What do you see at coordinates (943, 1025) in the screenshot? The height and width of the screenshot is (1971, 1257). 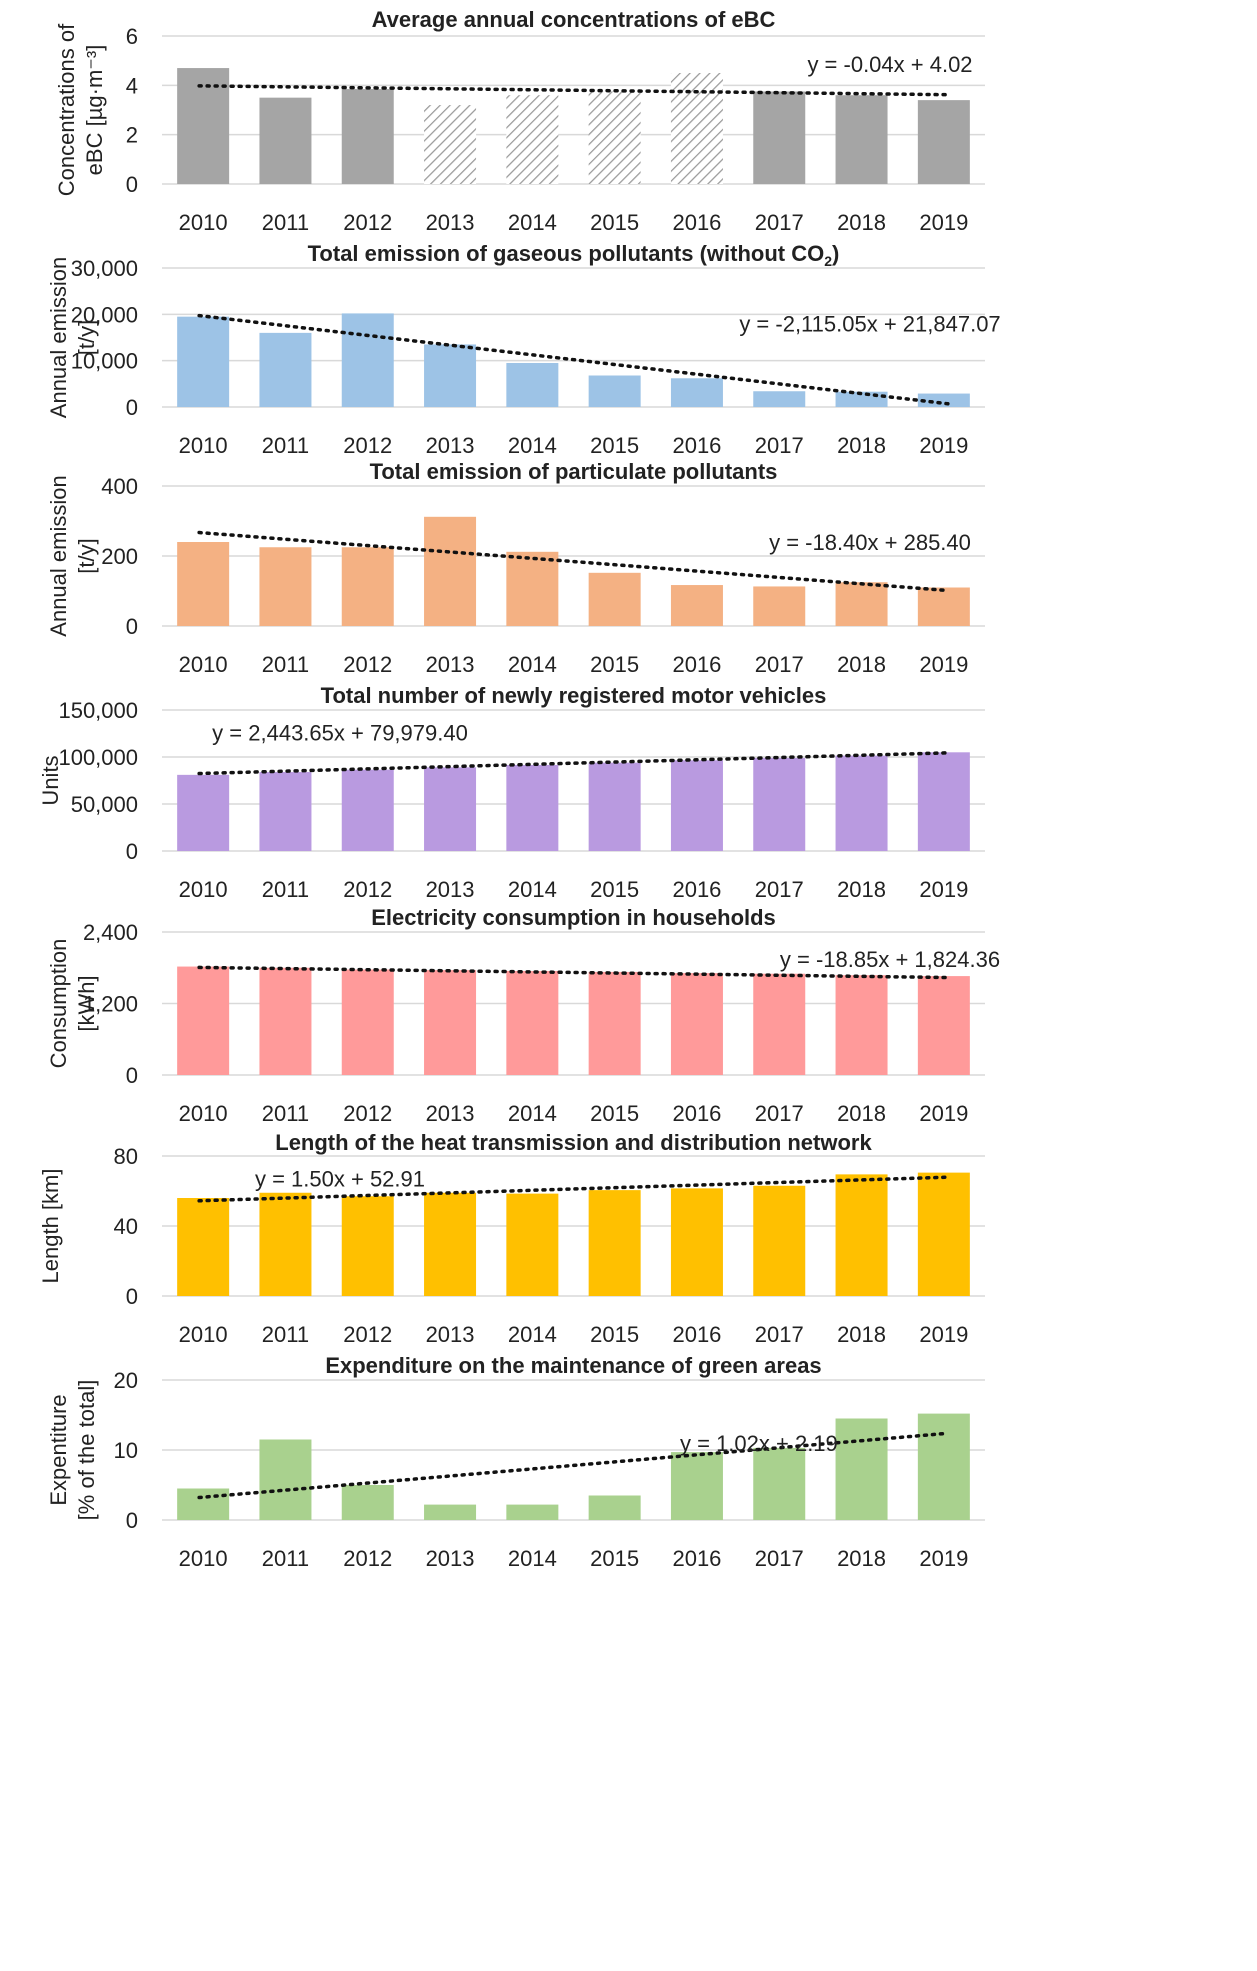 I see `bar-2019` at bounding box center [943, 1025].